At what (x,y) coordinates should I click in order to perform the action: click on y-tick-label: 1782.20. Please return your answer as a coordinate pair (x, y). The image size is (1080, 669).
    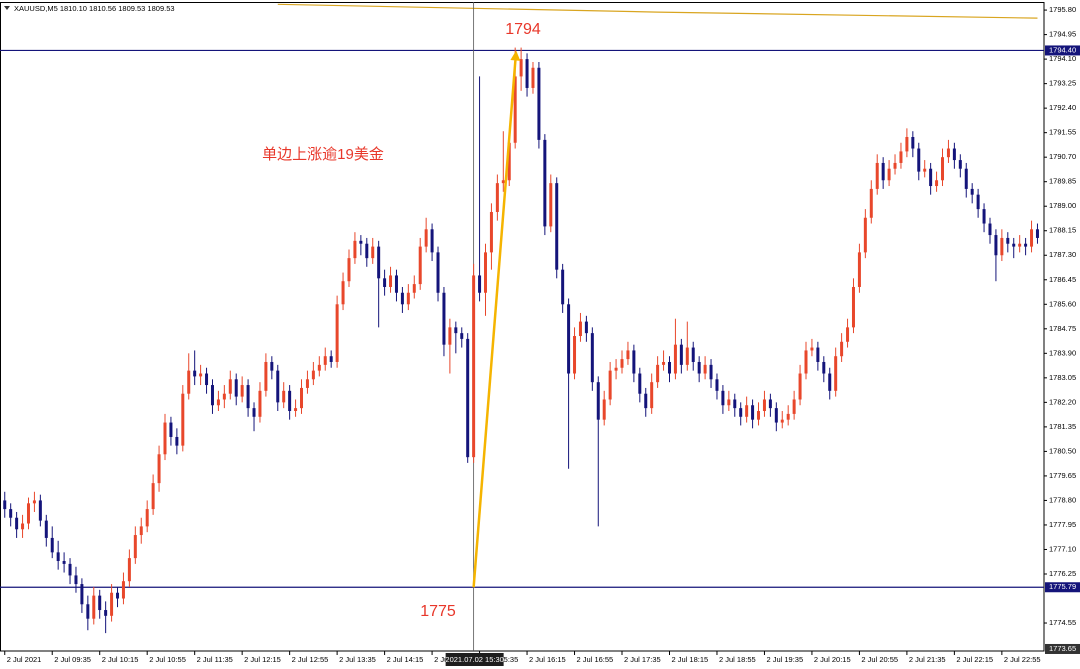
    Looking at the image, I should click on (1062, 401).